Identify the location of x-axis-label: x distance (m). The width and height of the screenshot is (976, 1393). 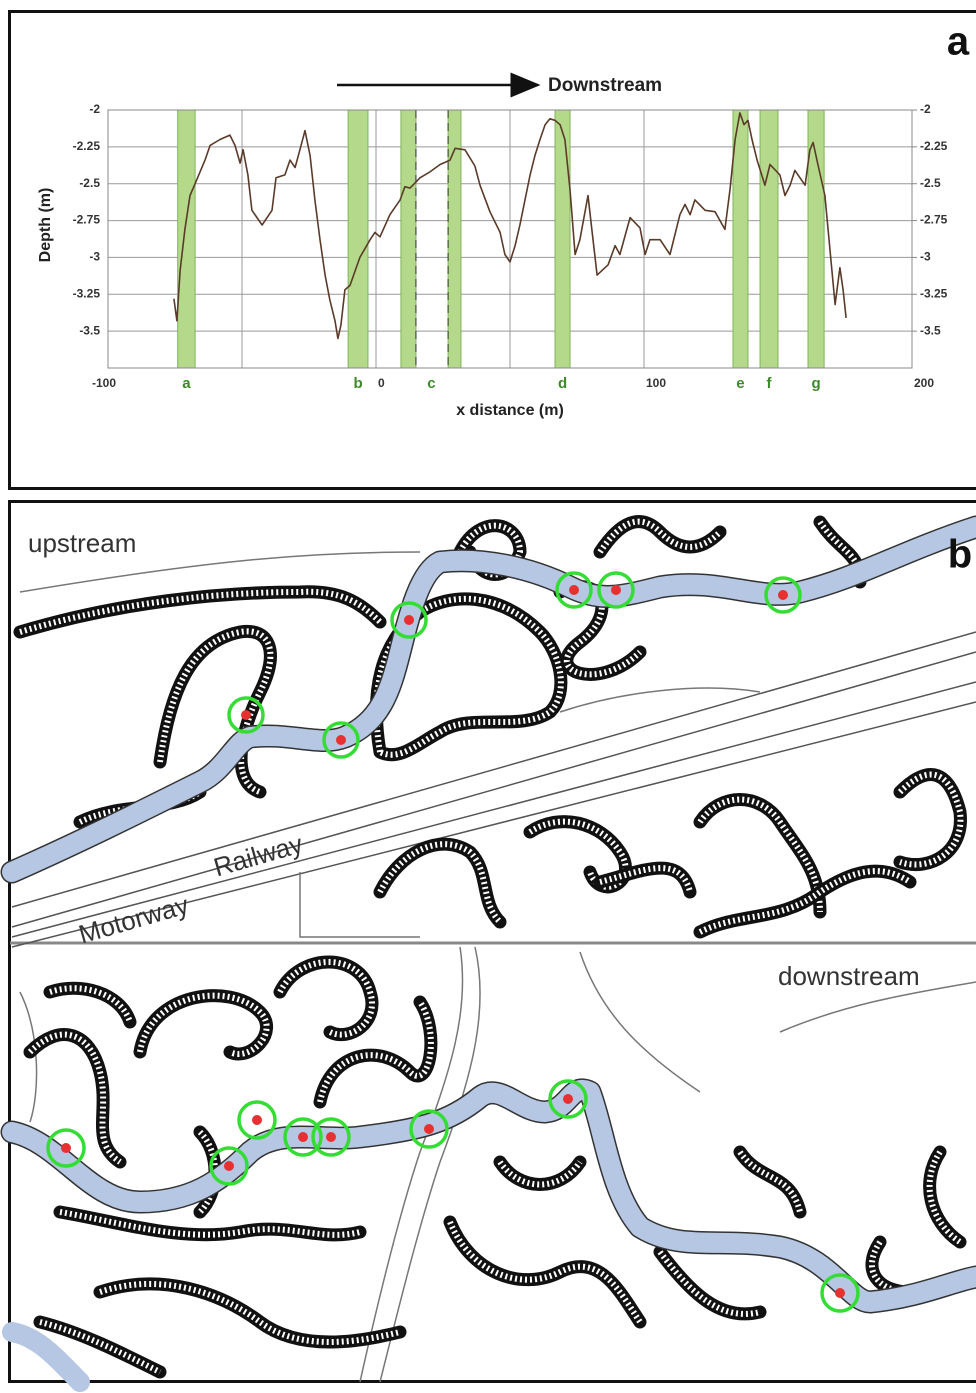
(510, 410).